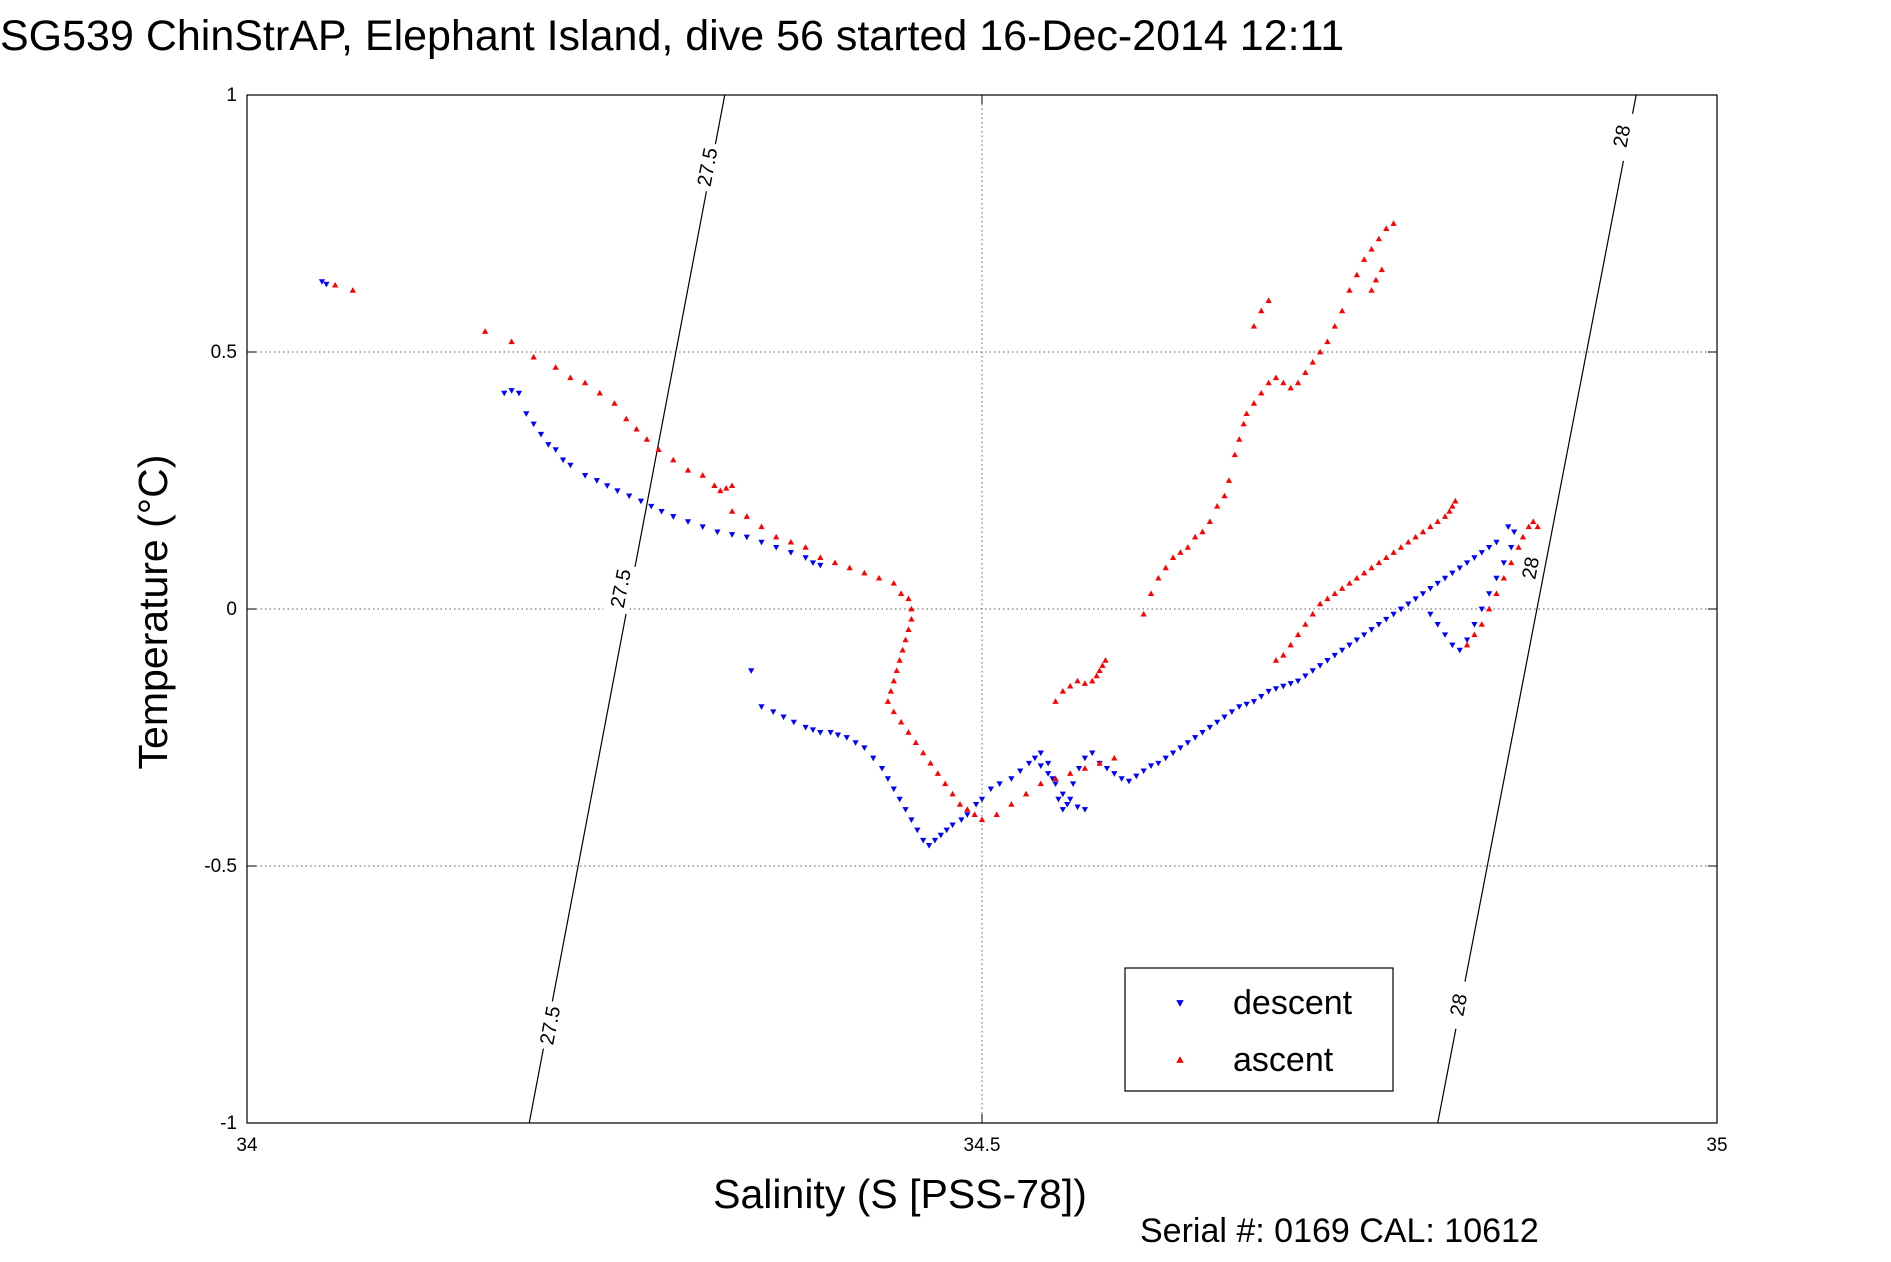  What do you see at coordinates (1180, 1059) in the screenshot?
I see `legend-marker-ascent-shape` at bounding box center [1180, 1059].